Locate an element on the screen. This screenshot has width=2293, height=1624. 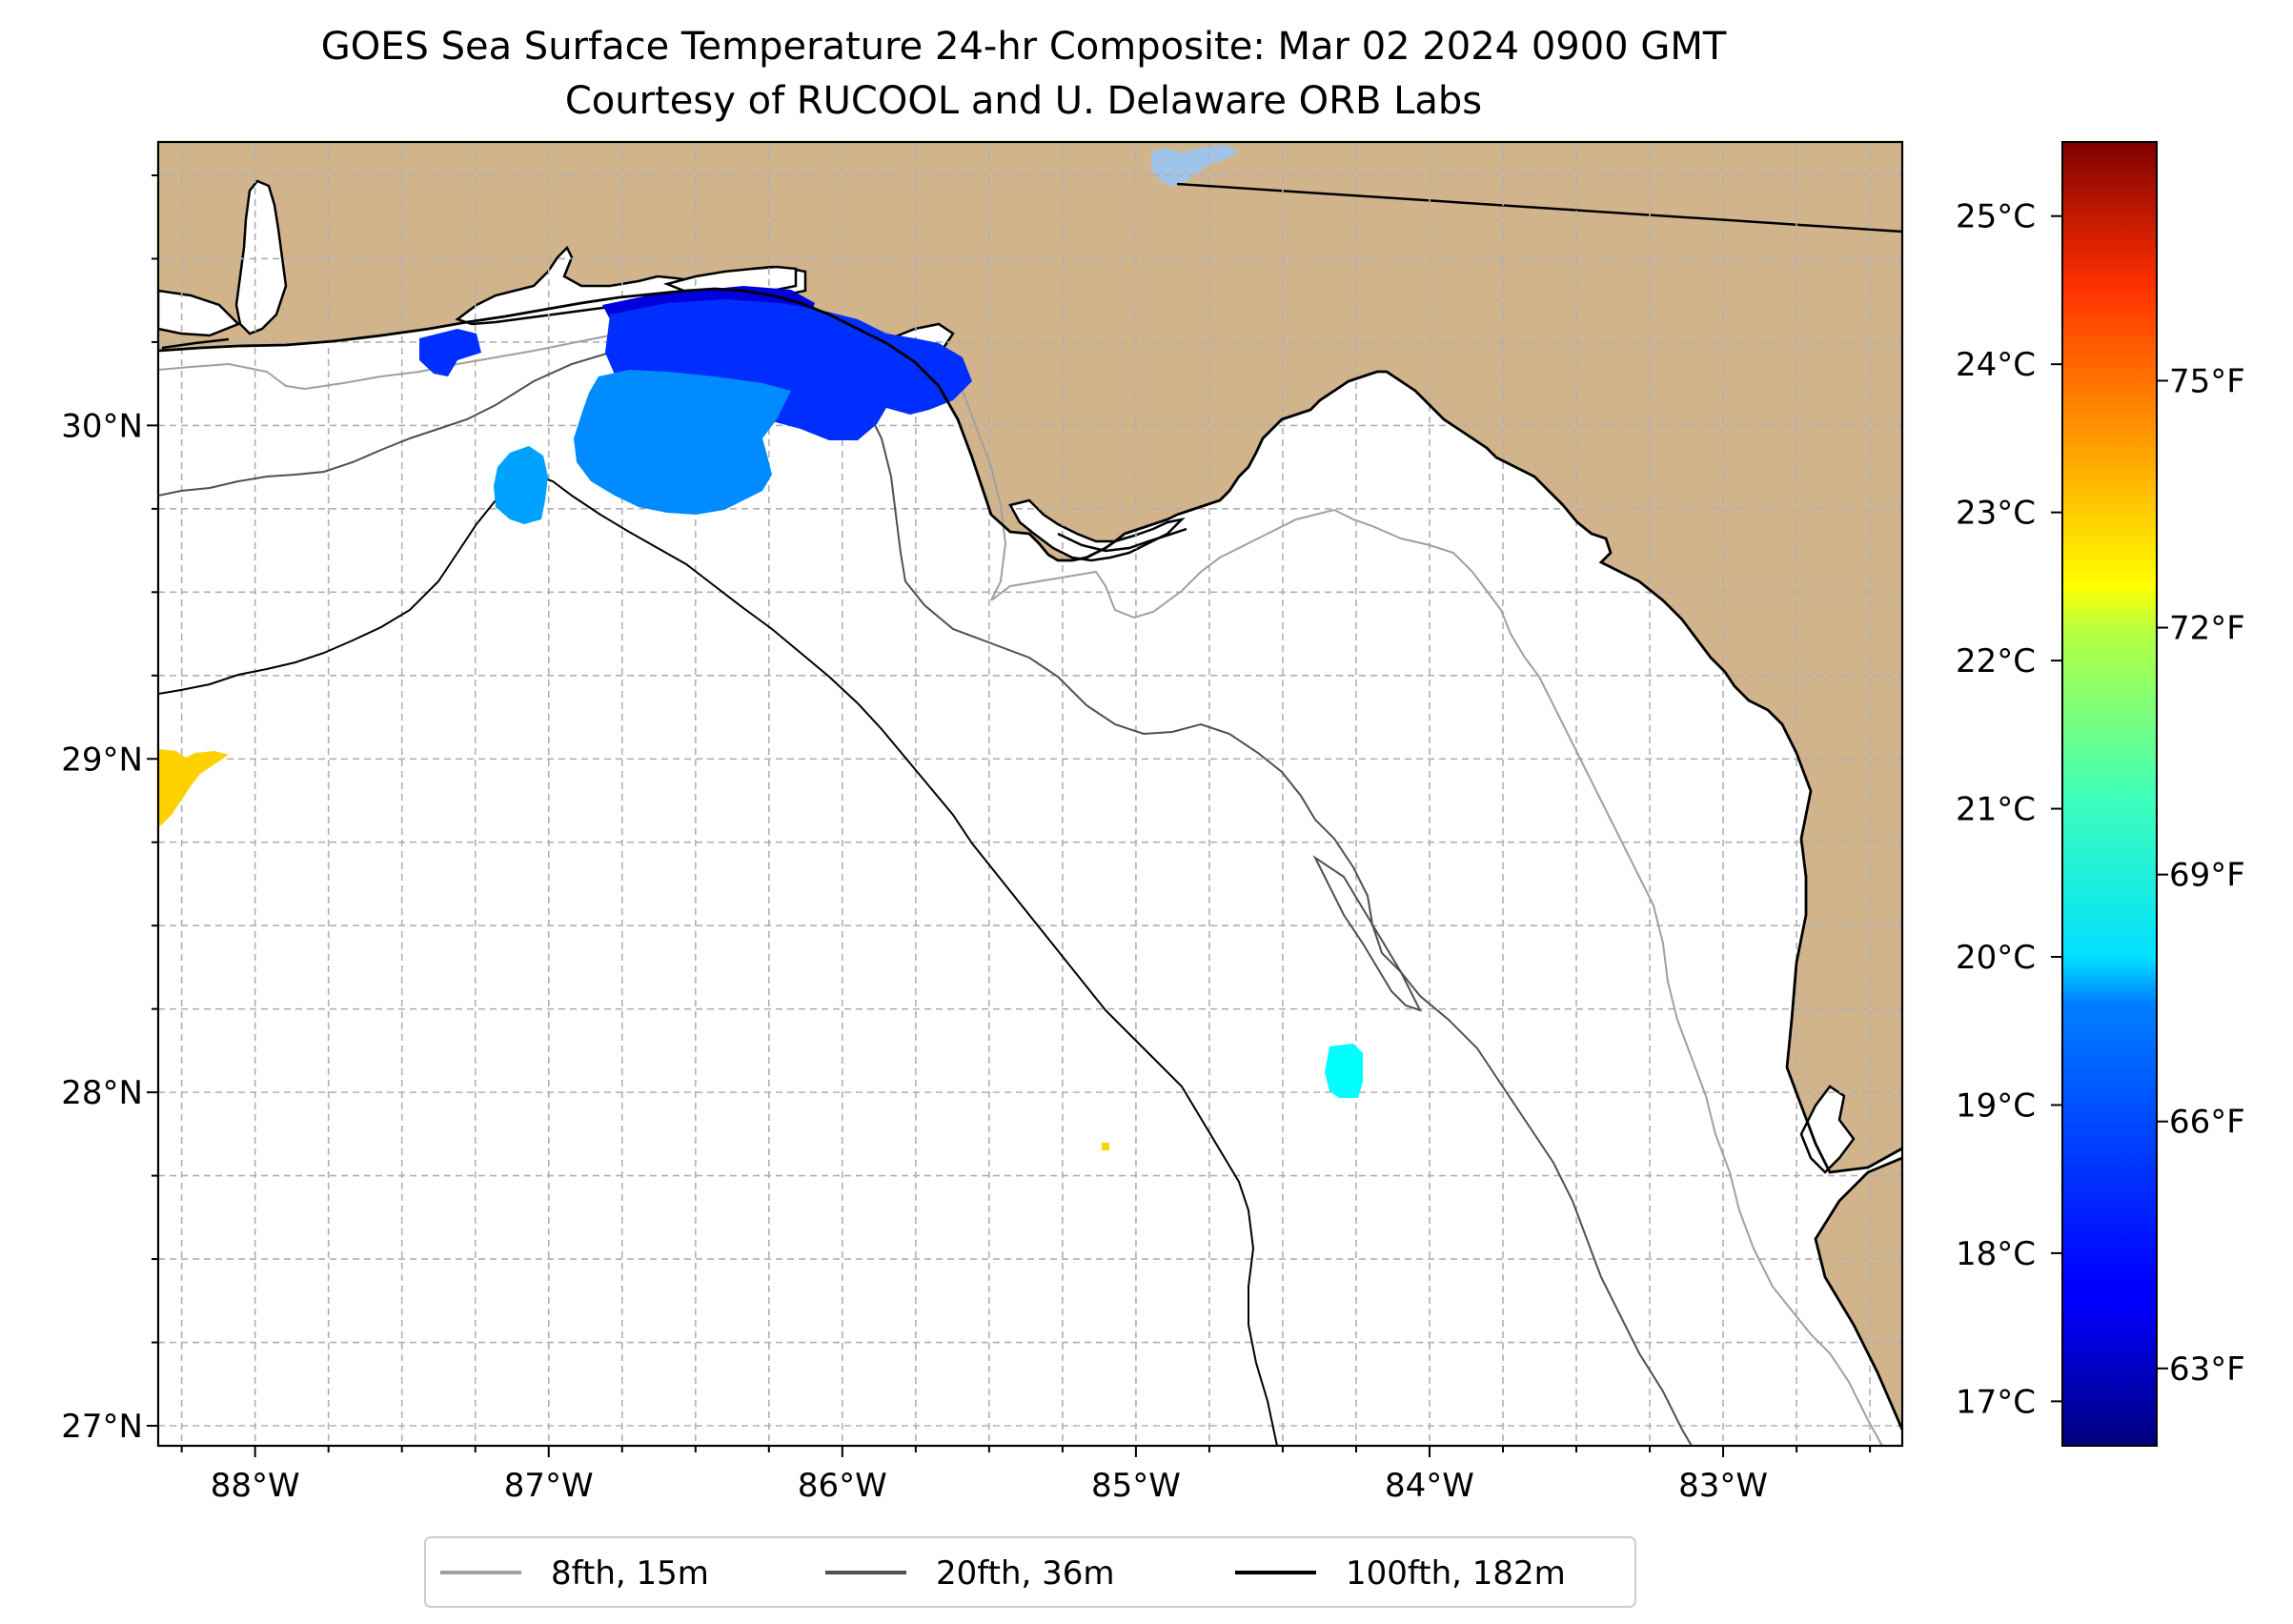
lon-tick-label: 84°W is located at coordinates (1430, 1486).